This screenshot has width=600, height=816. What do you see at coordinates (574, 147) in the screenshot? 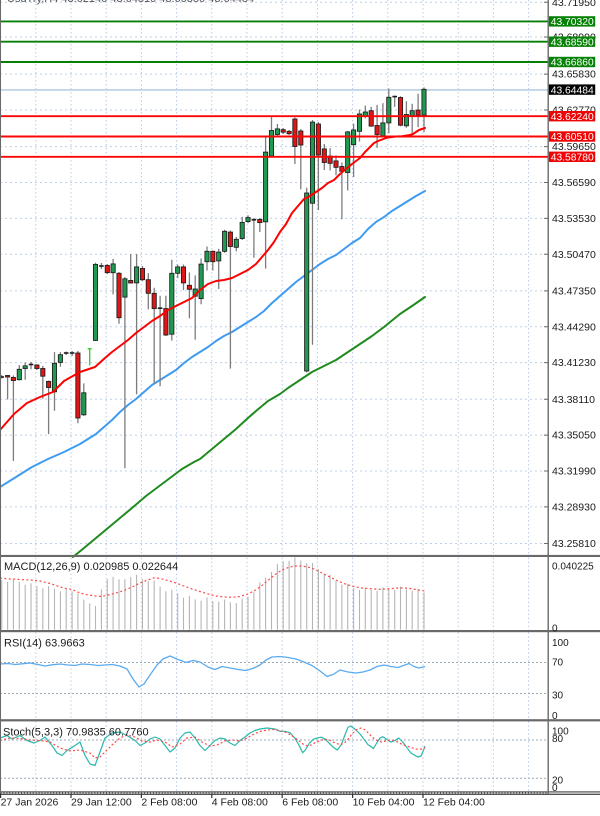
I see `svg-text: 43.59650` at bounding box center [574, 147].